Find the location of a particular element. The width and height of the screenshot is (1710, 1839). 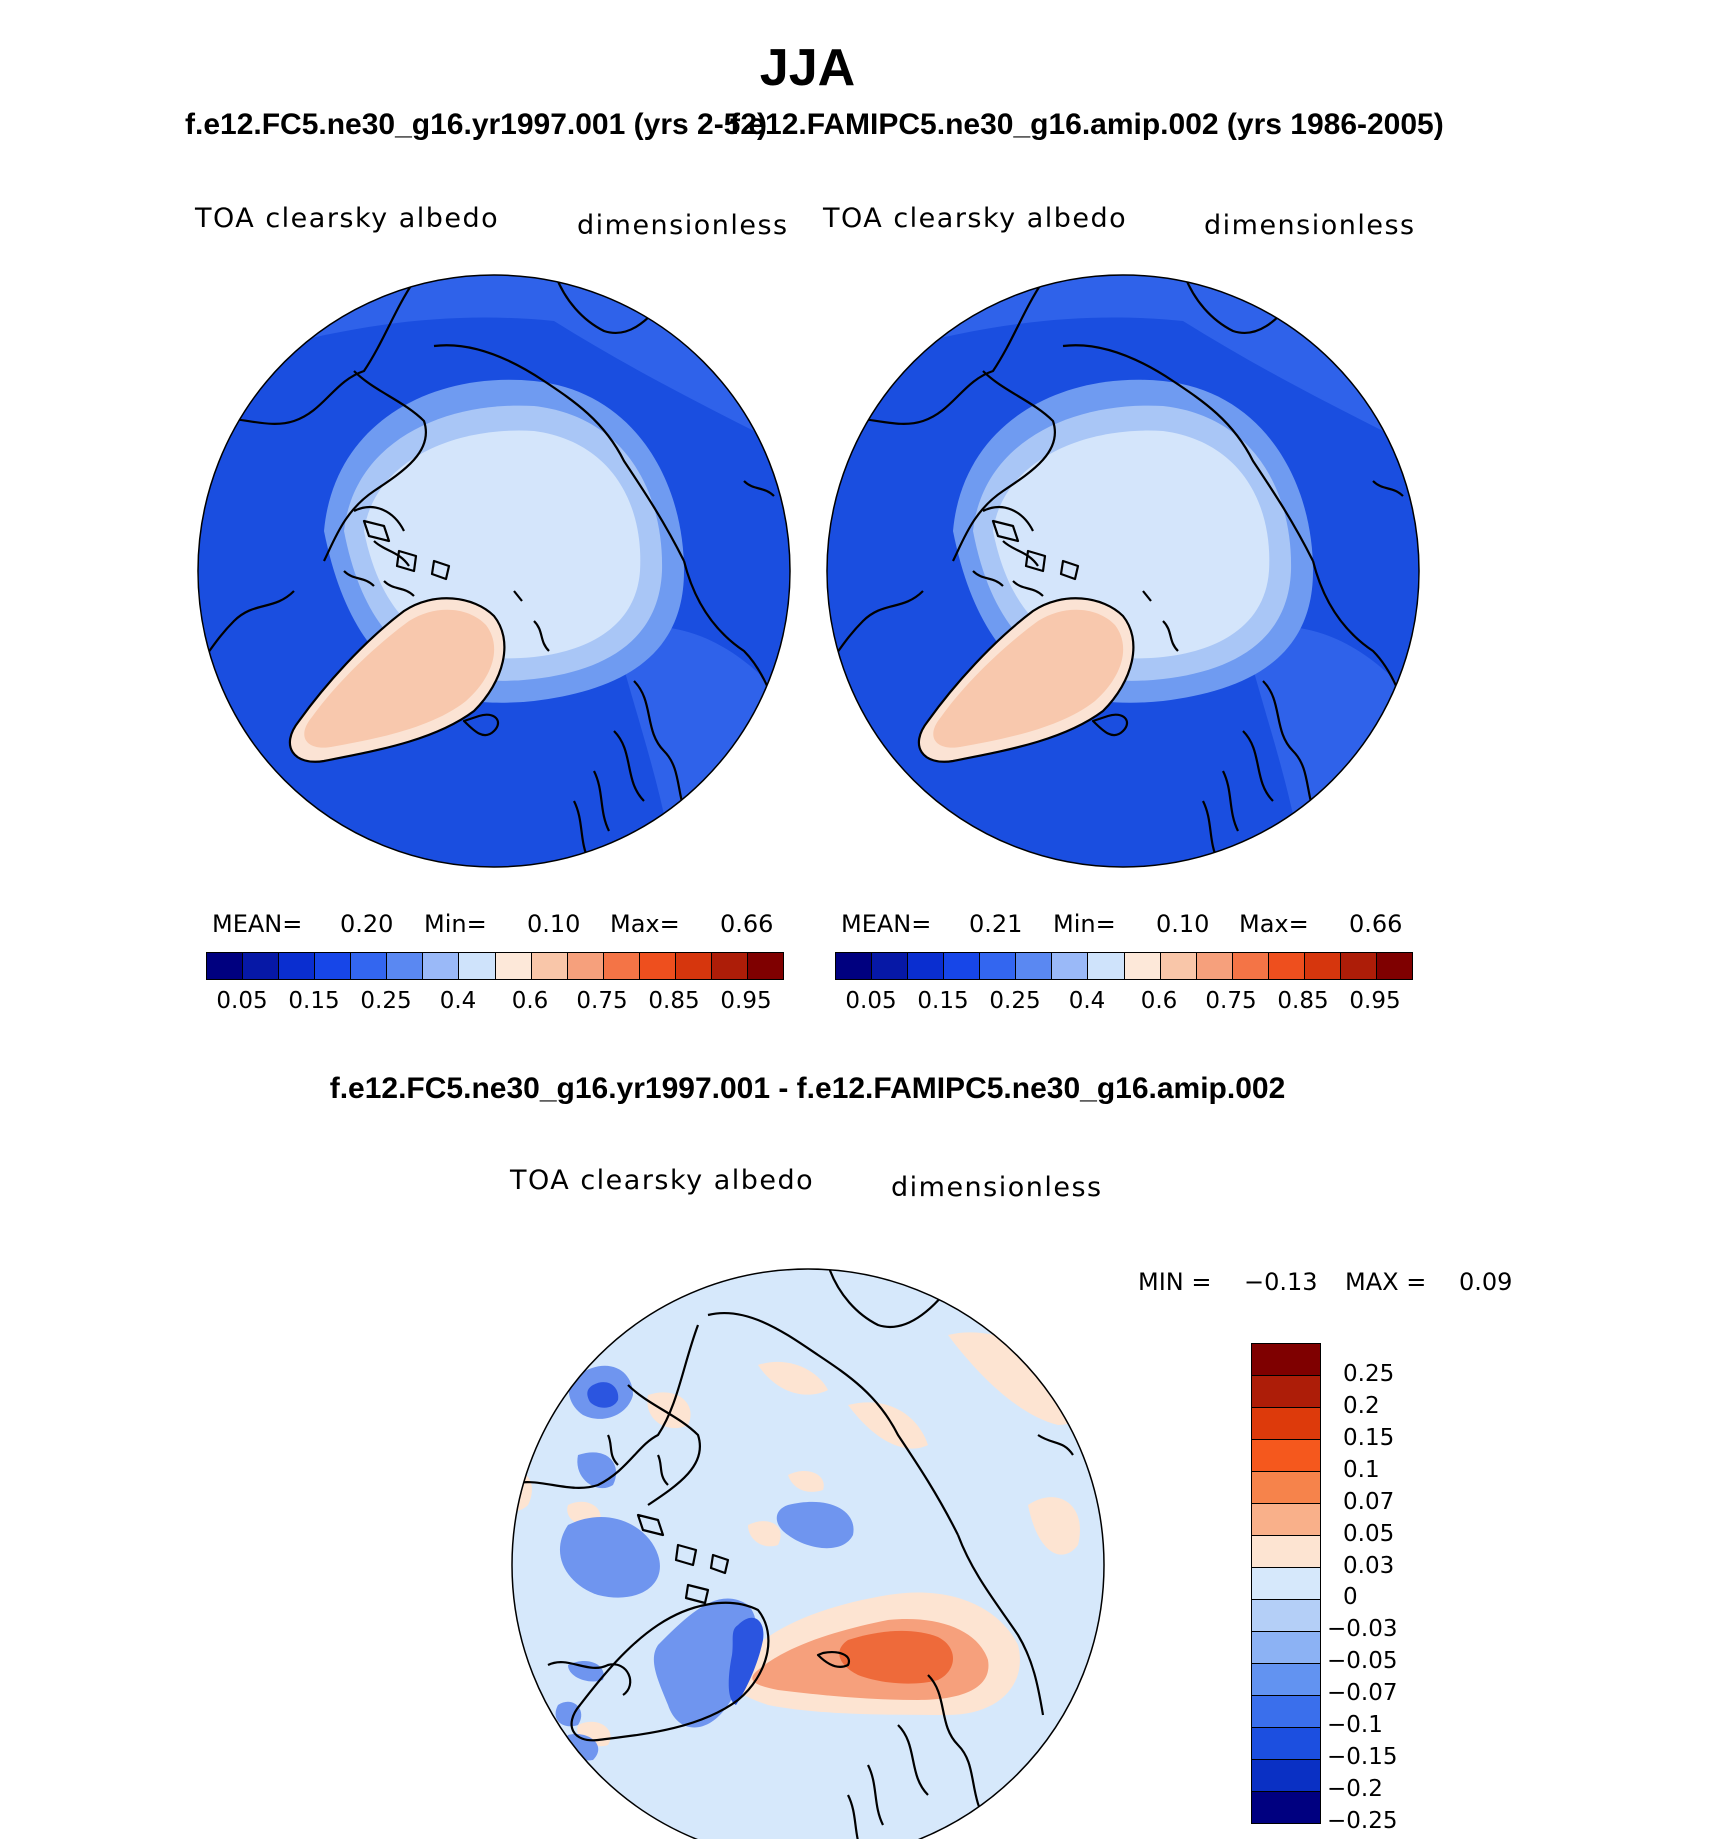

colorbar-tick-label: −0.05 is located at coordinates (1362, 1661).